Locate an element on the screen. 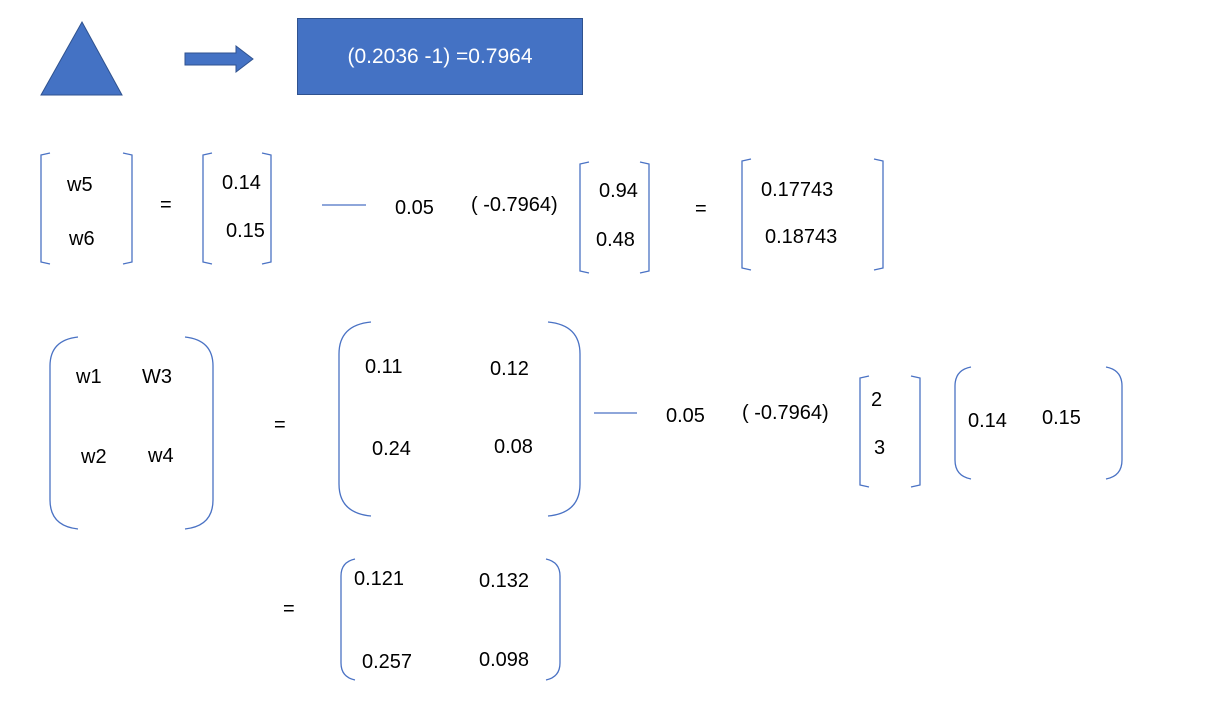  w1-label: w1 is located at coordinates (89, 377).